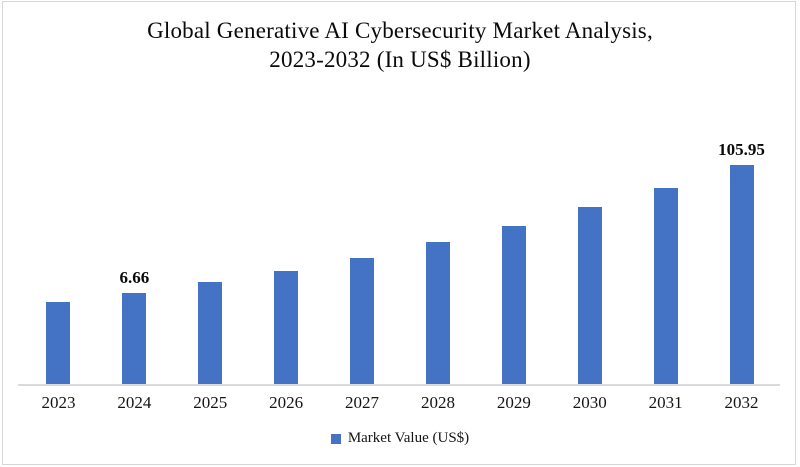 This screenshot has width=800, height=467. Describe the element at coordinates (665, 402) in the screenshot. I see `x-tick-label-2031: 2031` at that location.